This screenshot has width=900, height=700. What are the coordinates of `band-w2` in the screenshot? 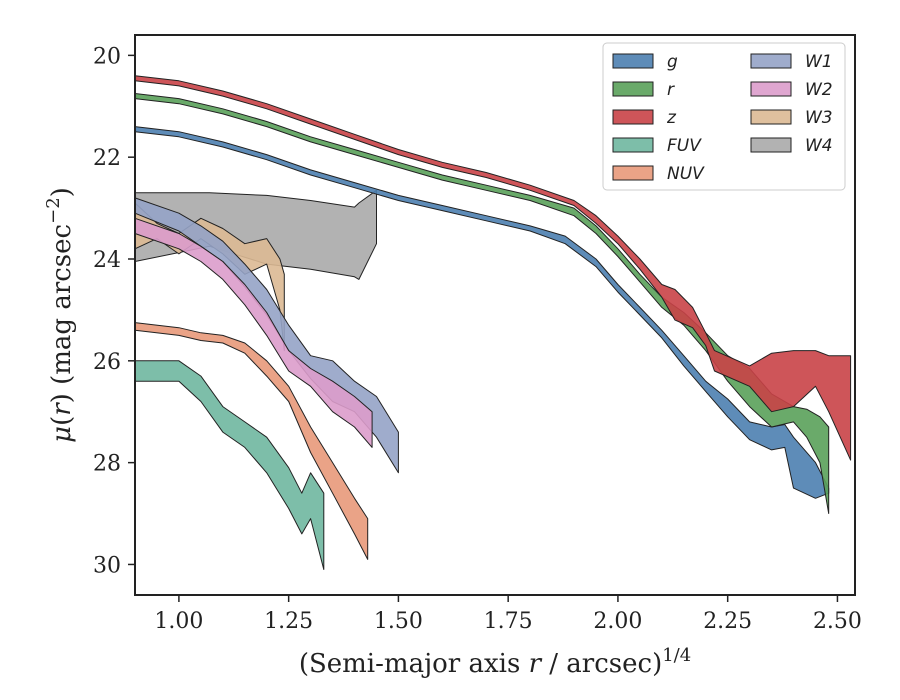 It's located at (253, 332).